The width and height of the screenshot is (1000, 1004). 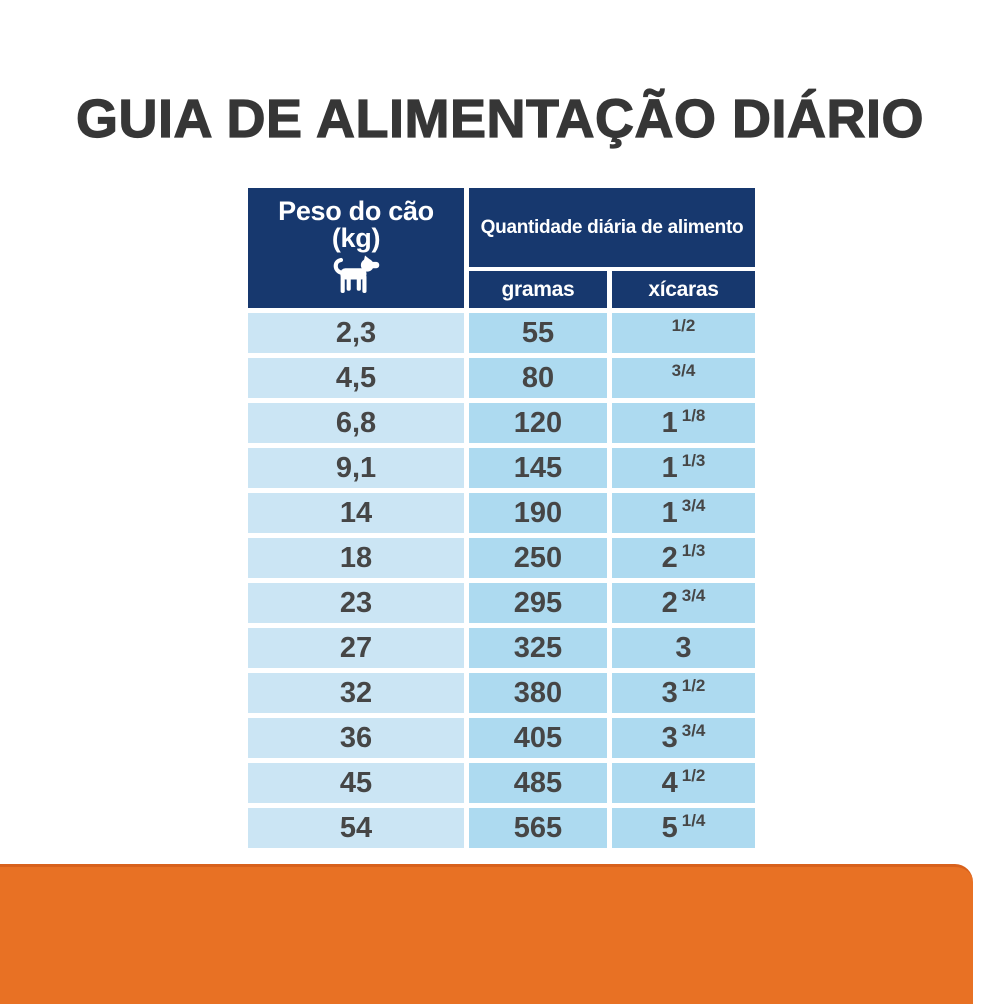 I want to click on table-row: 27 325 3, so click(x=501, y=648).